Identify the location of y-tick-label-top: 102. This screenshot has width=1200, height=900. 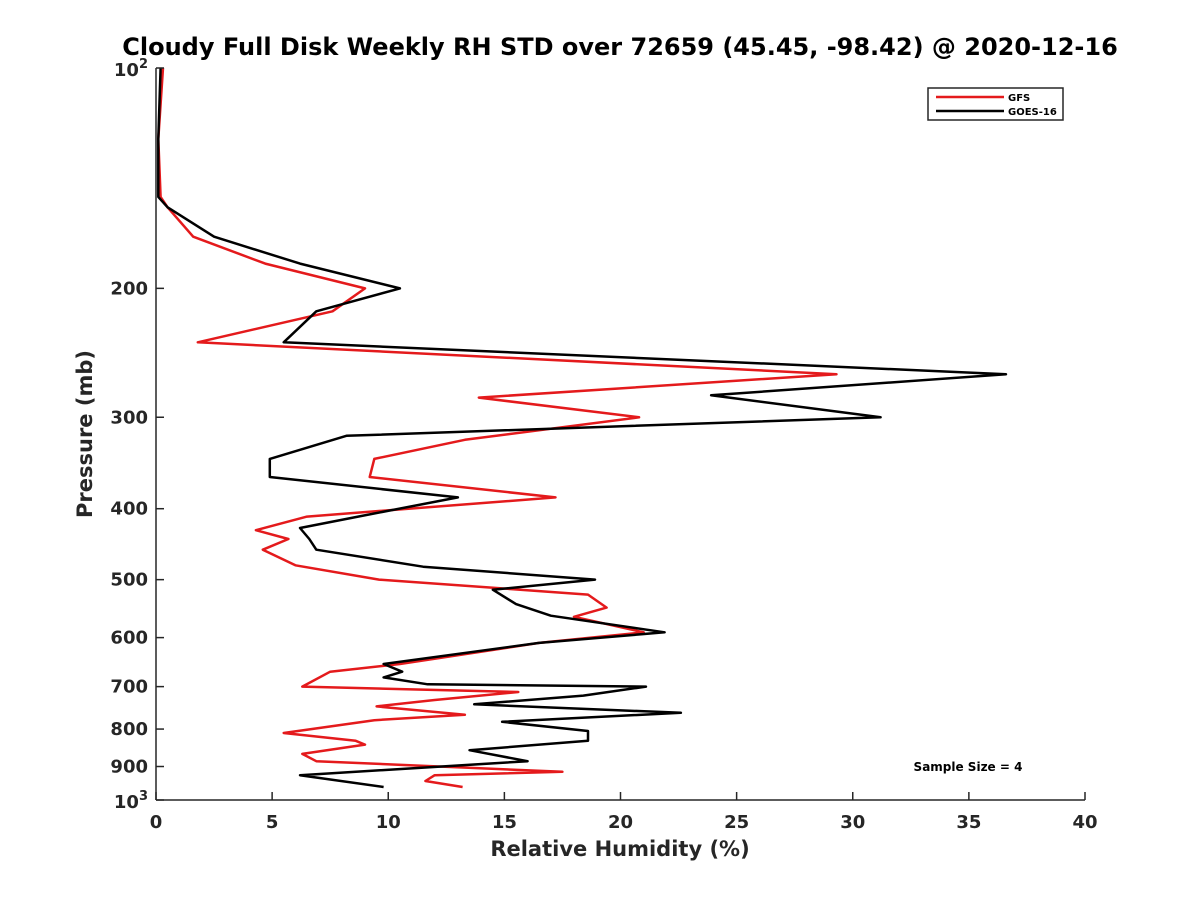
(131, 69).